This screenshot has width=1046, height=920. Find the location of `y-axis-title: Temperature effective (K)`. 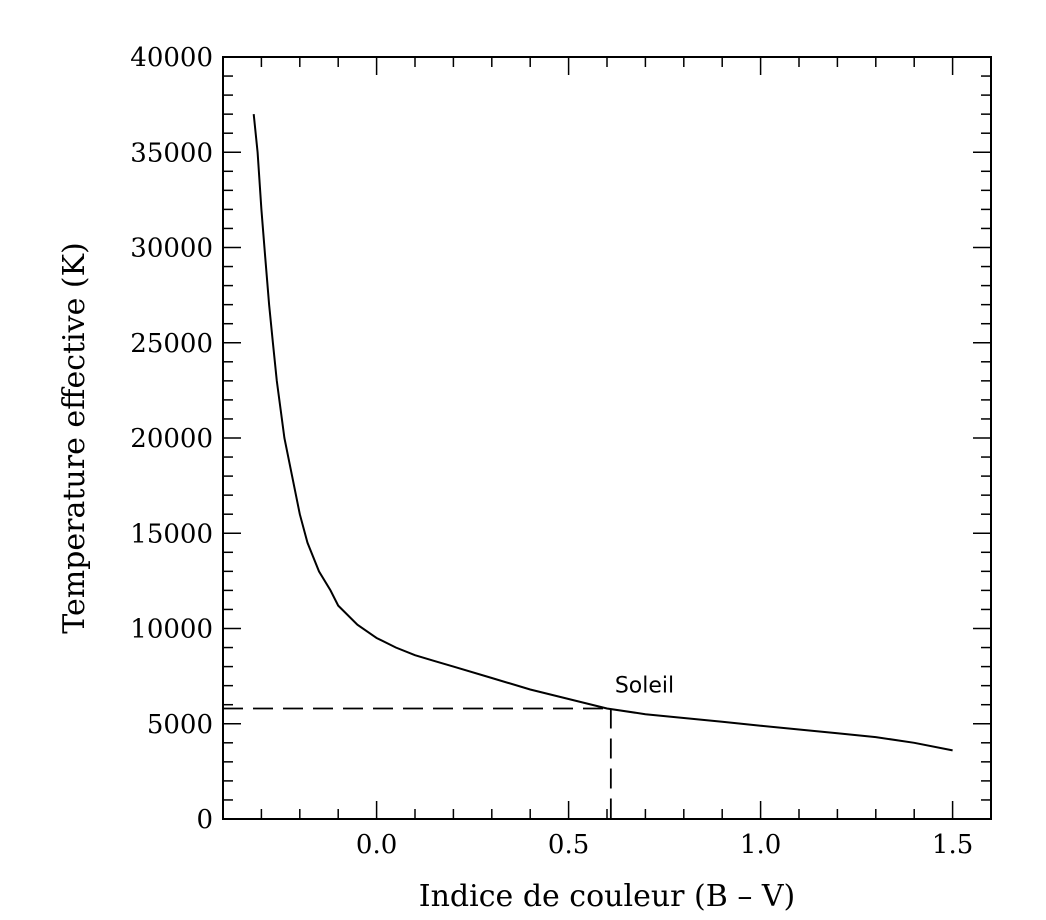

y-axis-title: Temperature effective (K) is located at coordinates (74, 437).